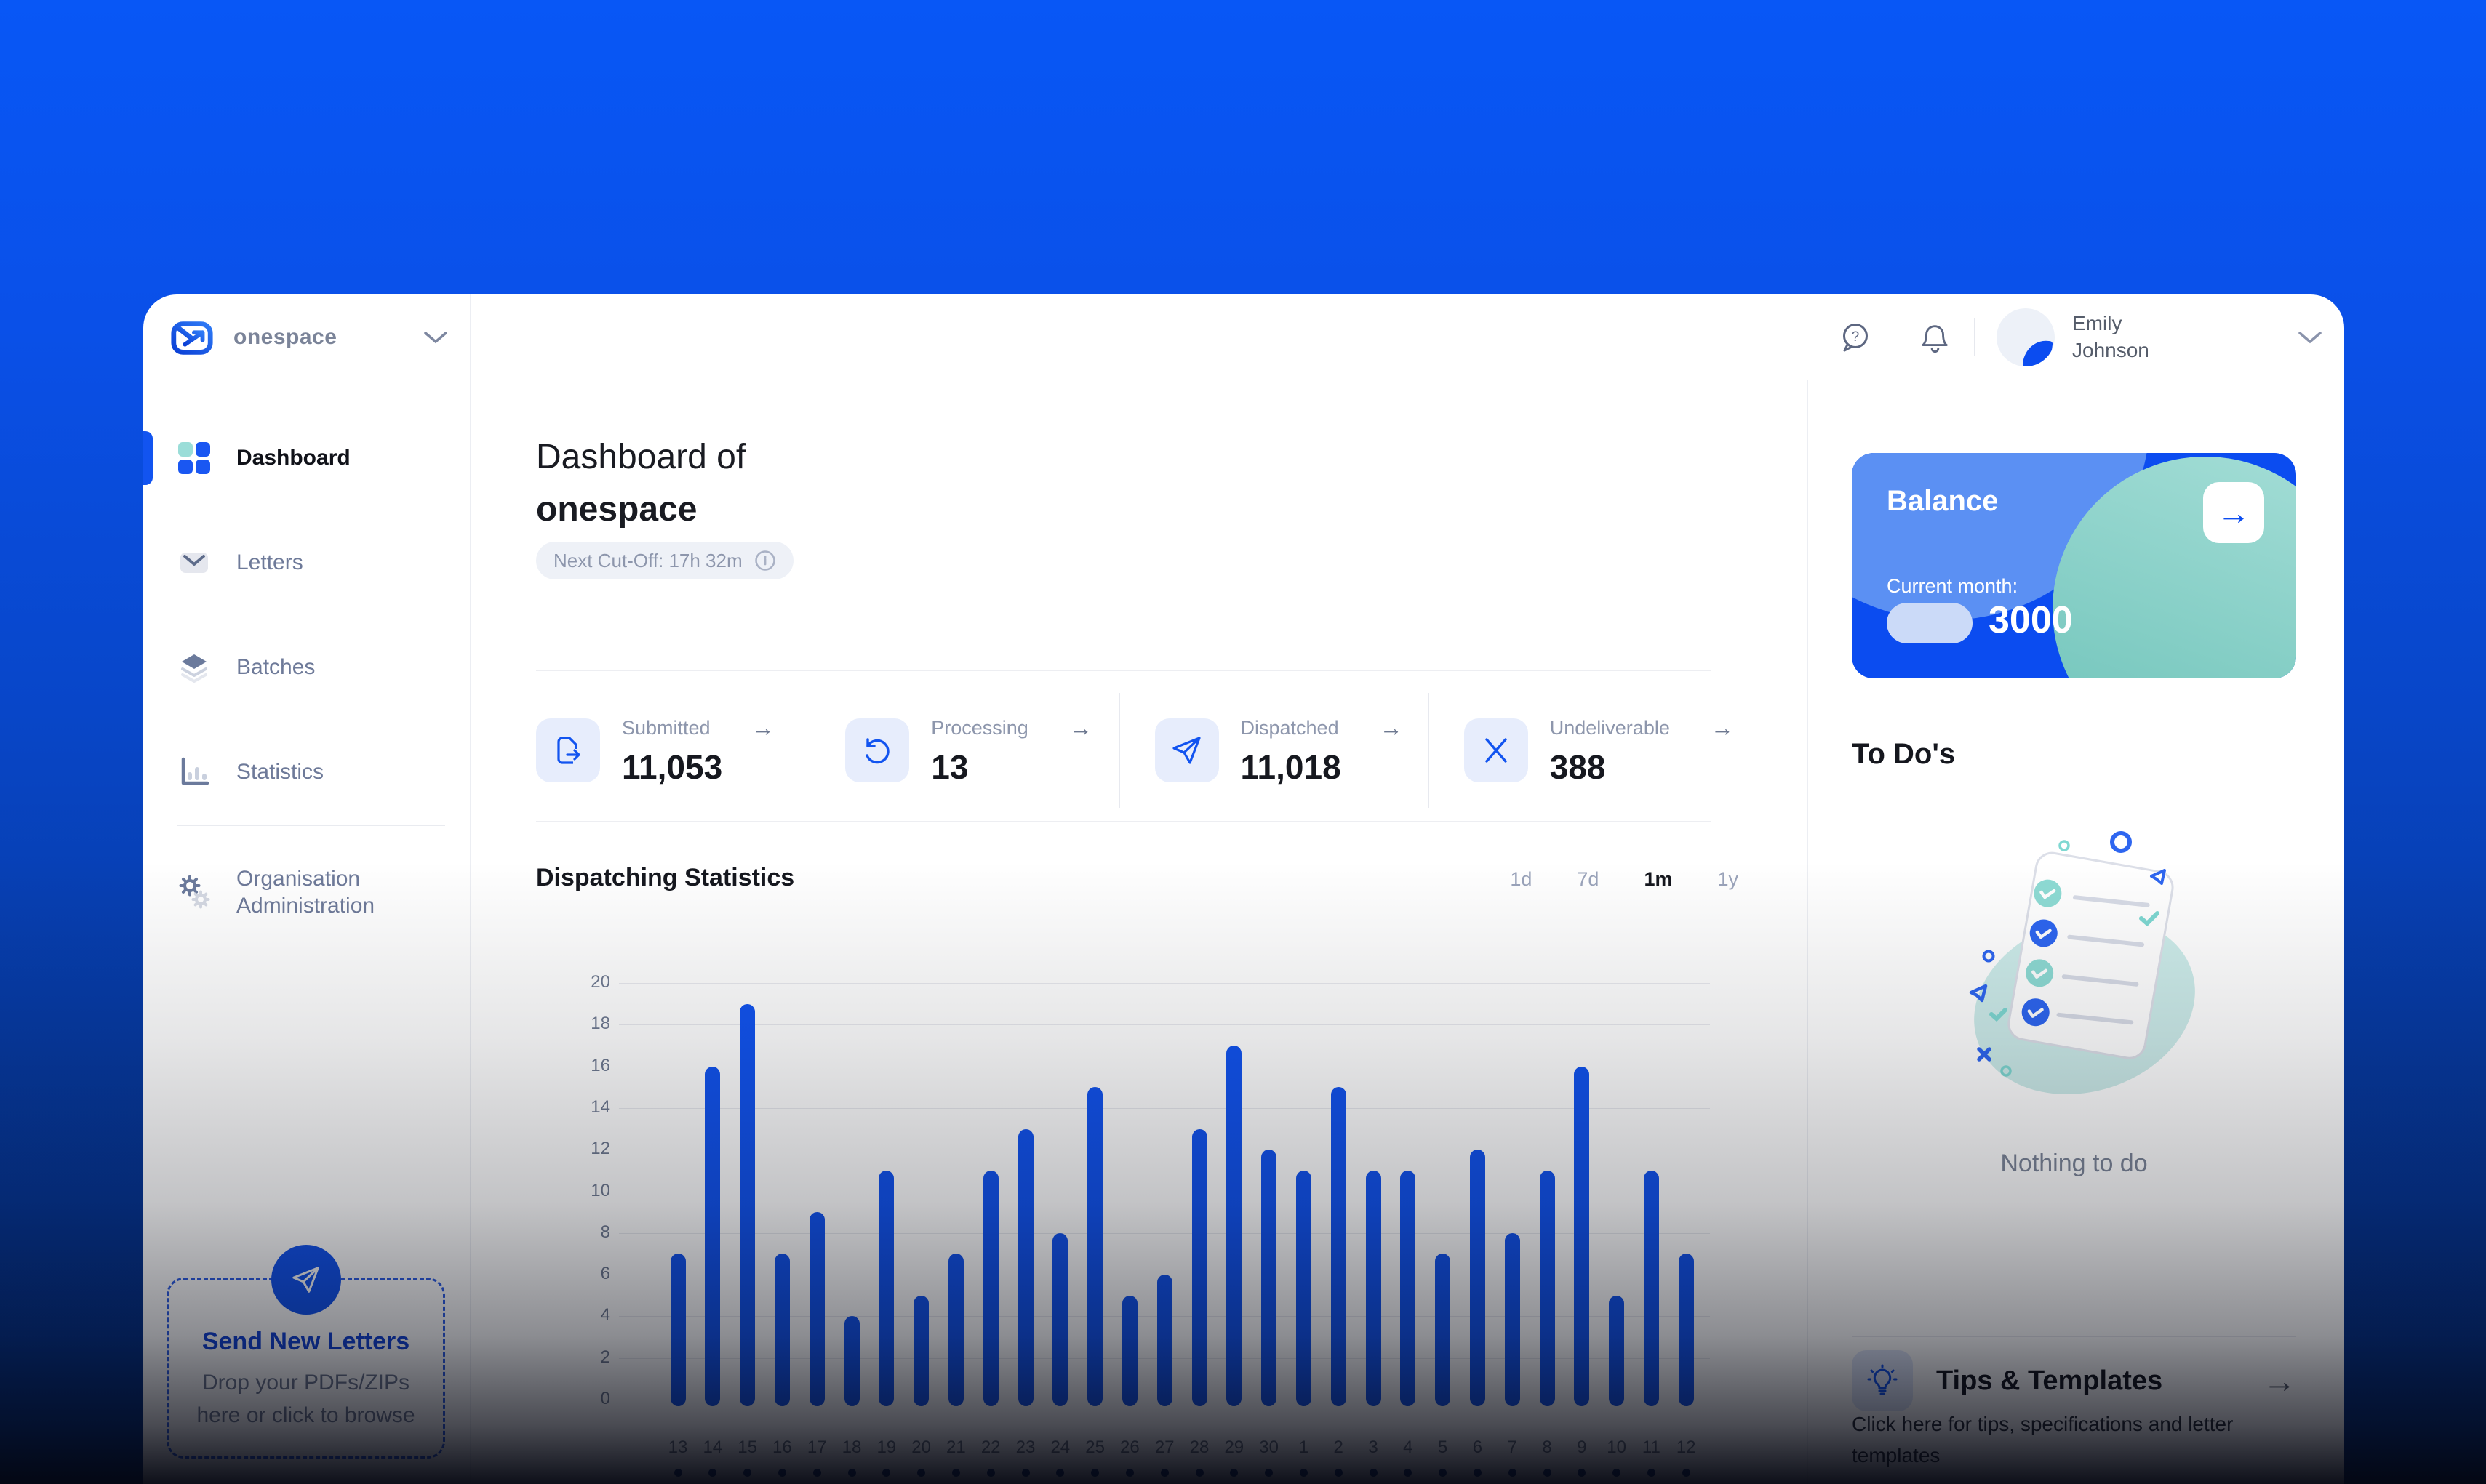  What do you see at coordinates (306, 667) in the screenshot?
I see `sidebar-item-batches: Batches` at bounding box center [306, 667].